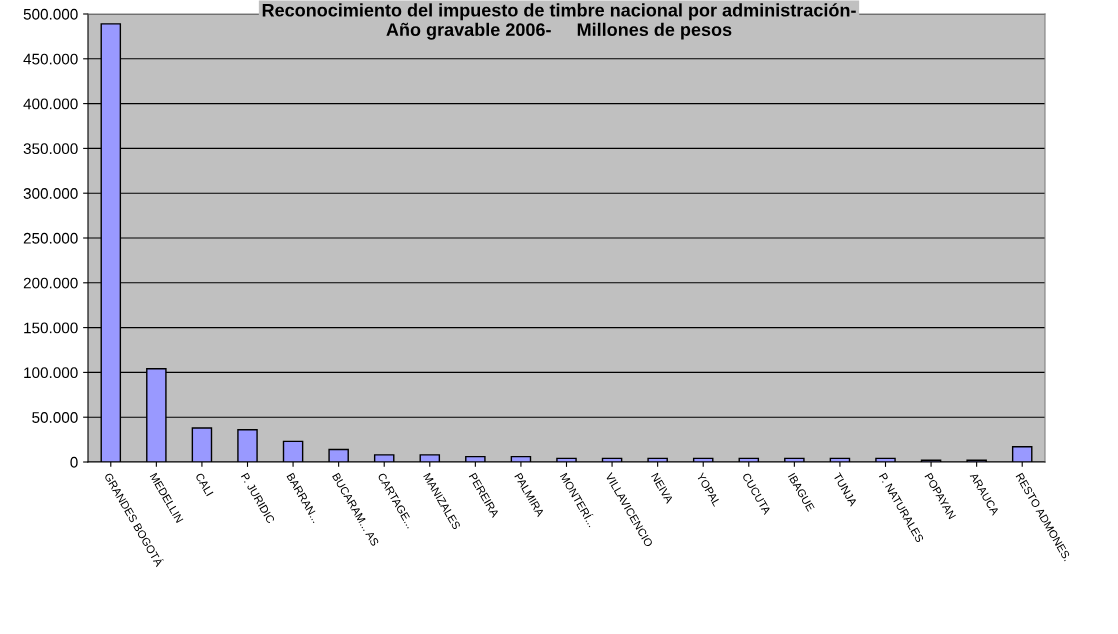 This screenshot has width=1118, height=634. Describe the element at coordinates (559, 21) in the screenshot. I see `chart-title: Reconocimiento del impuesto de timbre nacional por administración- Año gravable 2006- Millones de pesos` at that location.